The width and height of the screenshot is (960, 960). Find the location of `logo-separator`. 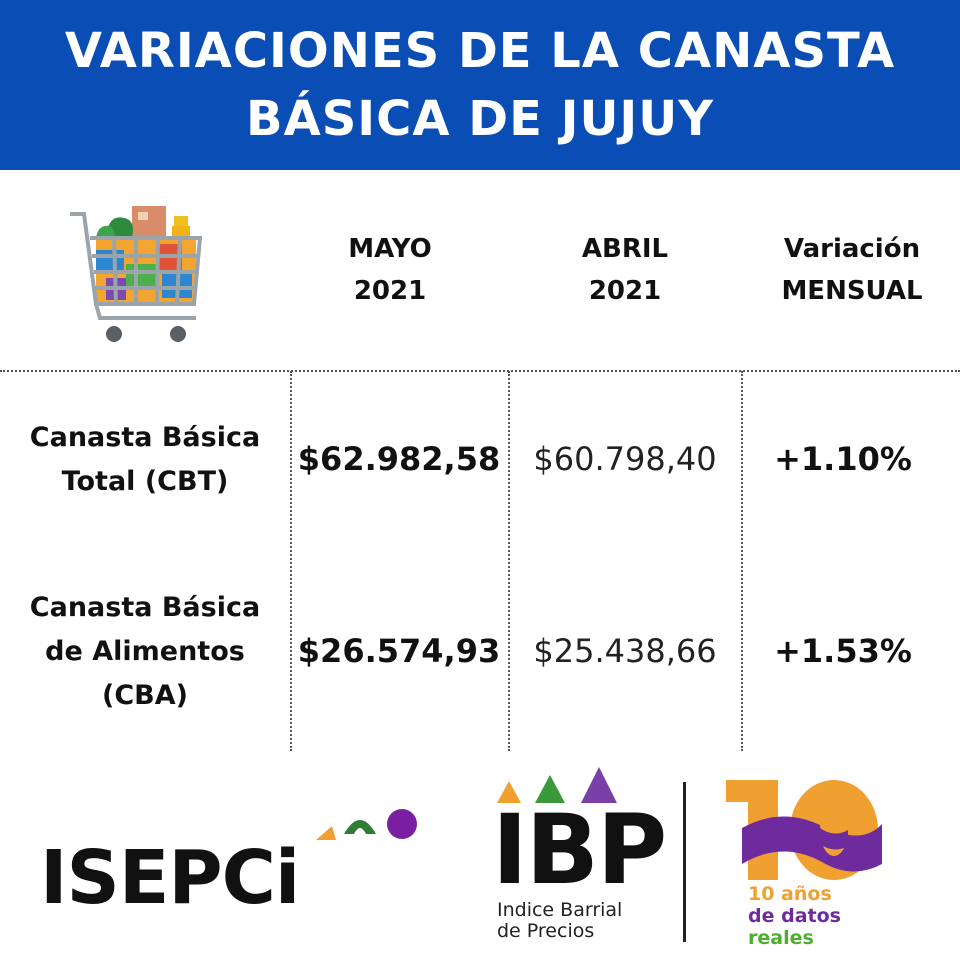

logo-separator is located at coordinates (684, 862).